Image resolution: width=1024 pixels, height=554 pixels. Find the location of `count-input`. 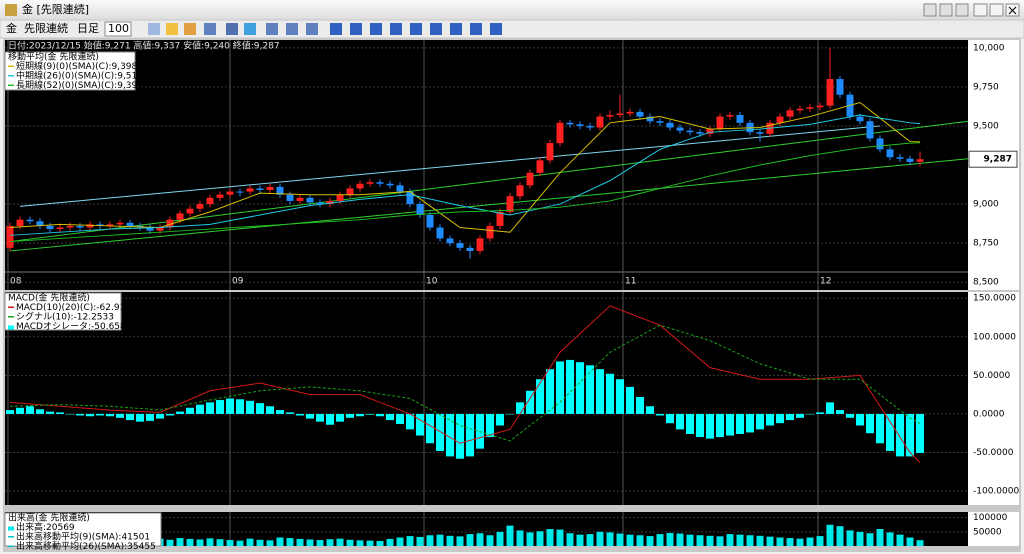

count-input is located at coordinates (118, 29).